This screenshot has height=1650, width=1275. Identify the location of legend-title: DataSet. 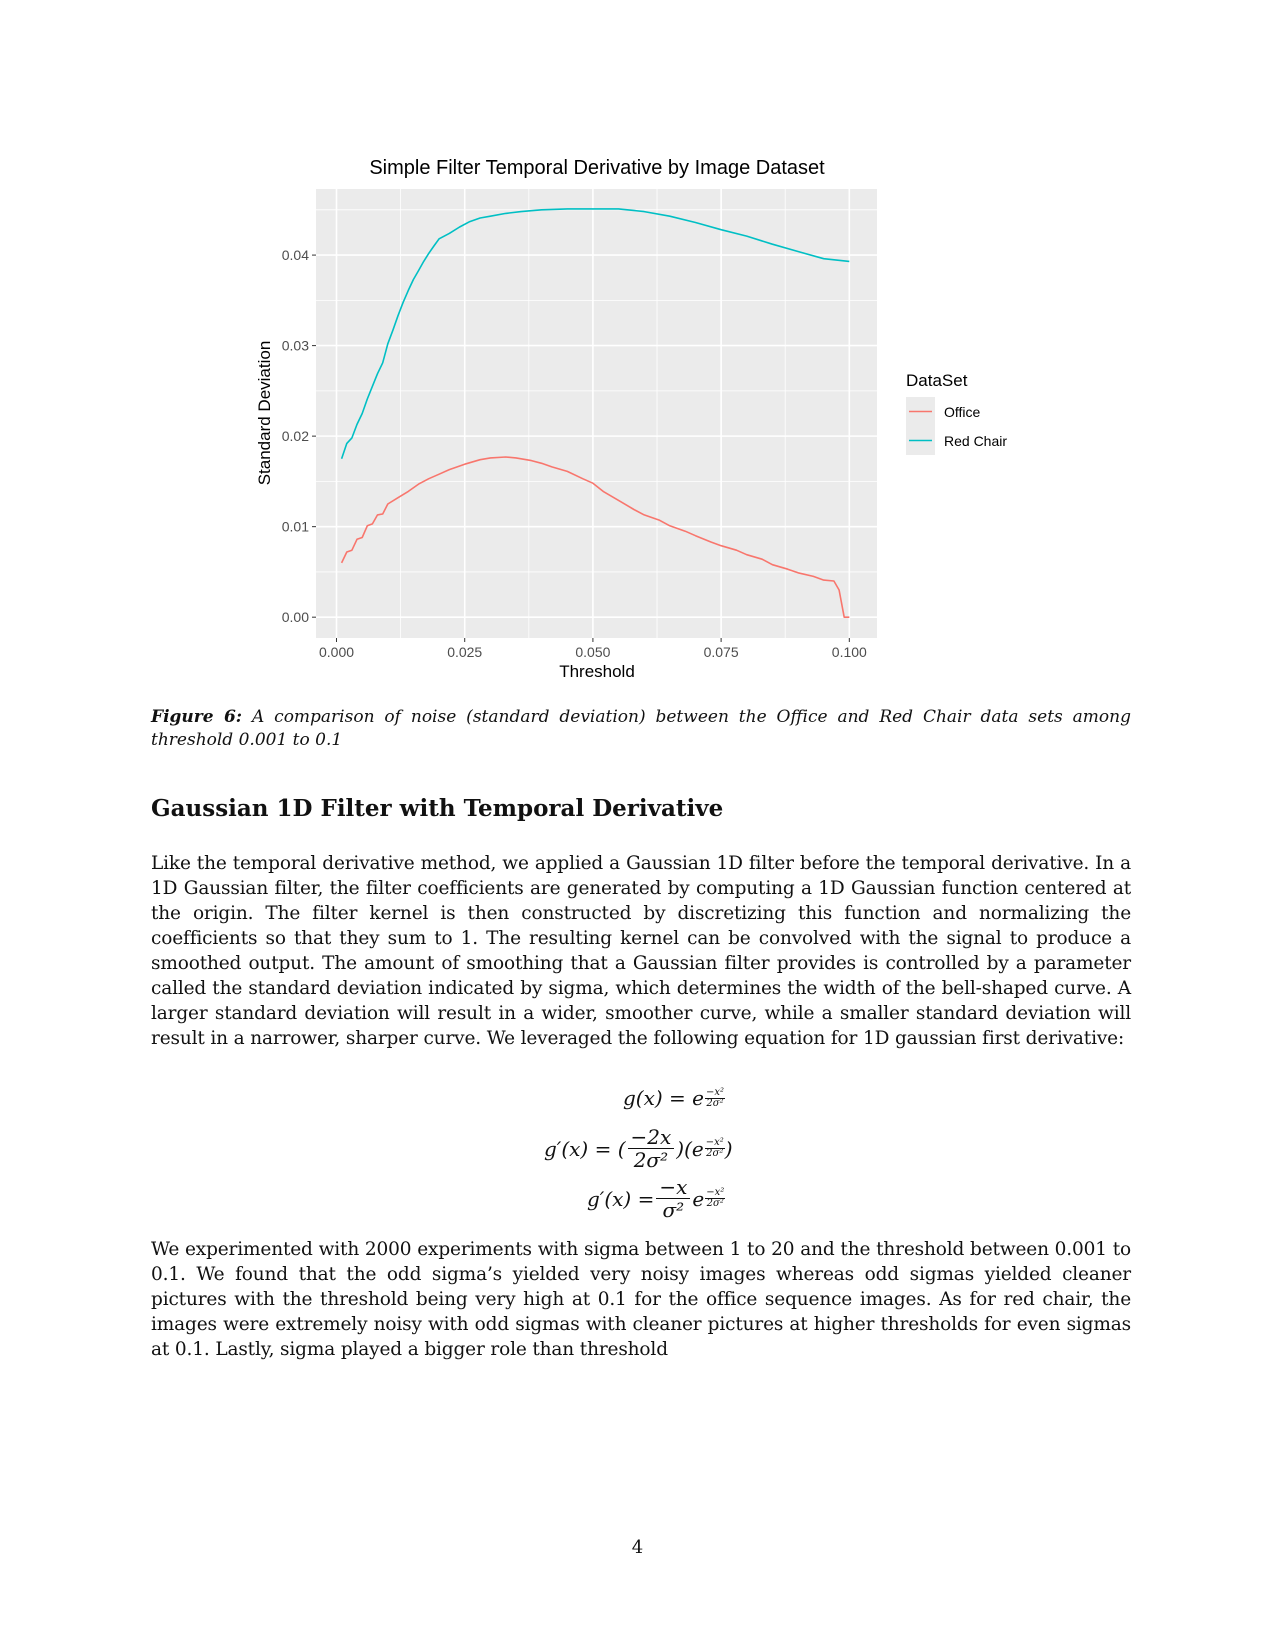
(937, 380).